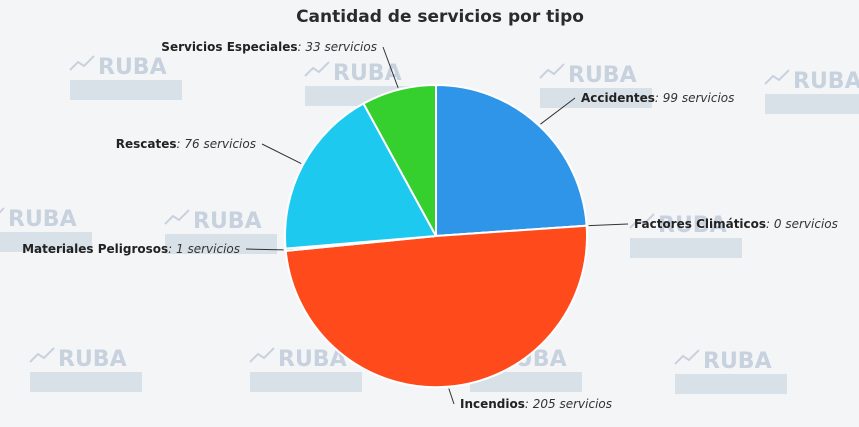  Describe the element at coordinates (229, 47) in the screenshot. I see `slice-label-name: Servicios Especiales` at that location.